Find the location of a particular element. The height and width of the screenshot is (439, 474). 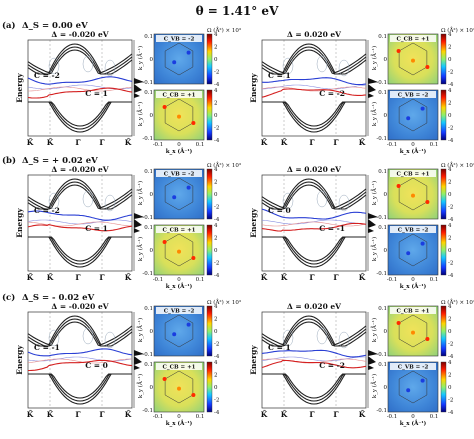

chern-blue-label: C = -1 is located at coordinates (47, 347).